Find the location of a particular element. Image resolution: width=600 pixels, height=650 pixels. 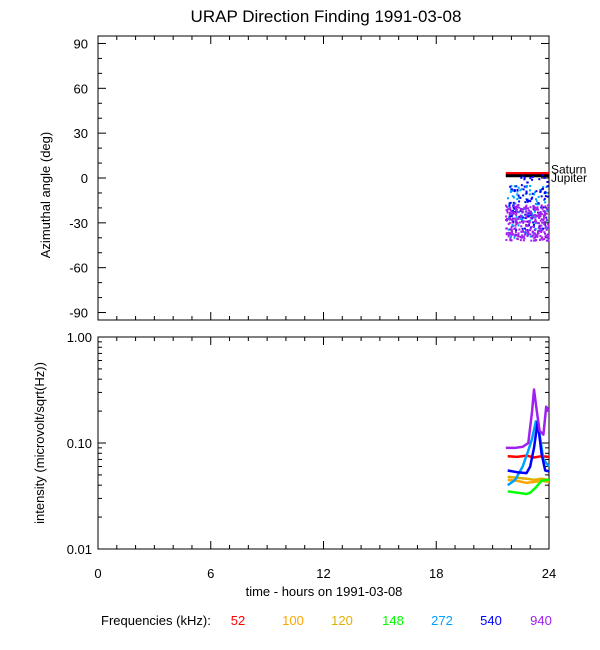

legend-item-148: 148 is located at coordinates (393, 620).